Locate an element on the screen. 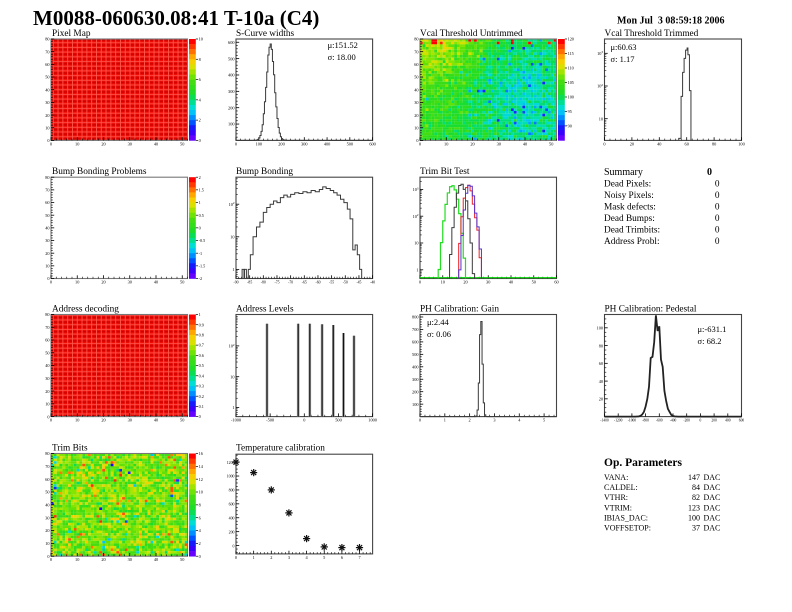 The width and height of the screenshot is (792, 612). svg-text: 3 is located at coordinates (289, 557).